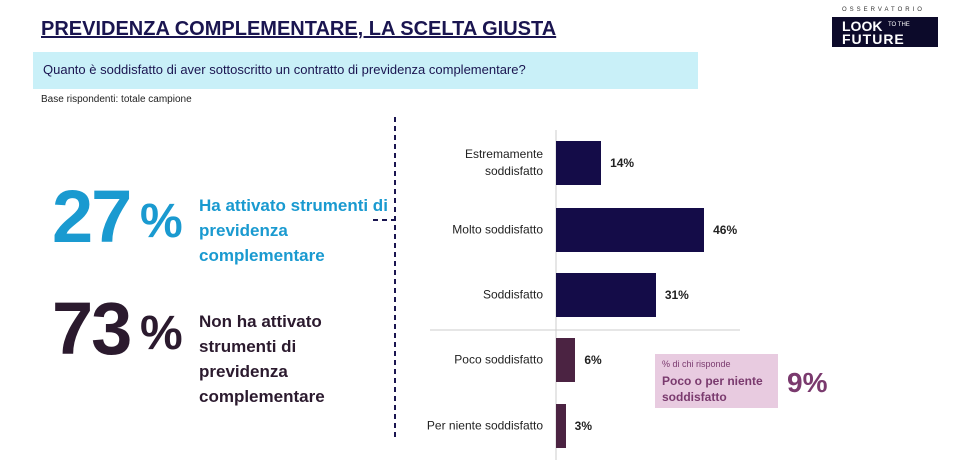  What do you see at coordinates (497, 229) in the screenshot?
I see `category-label: Molto soddisfatto` at bounding box center [497, 229].